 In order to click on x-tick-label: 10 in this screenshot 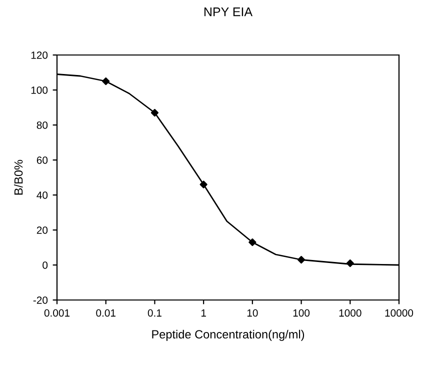, I will do `click(252, 313)`.